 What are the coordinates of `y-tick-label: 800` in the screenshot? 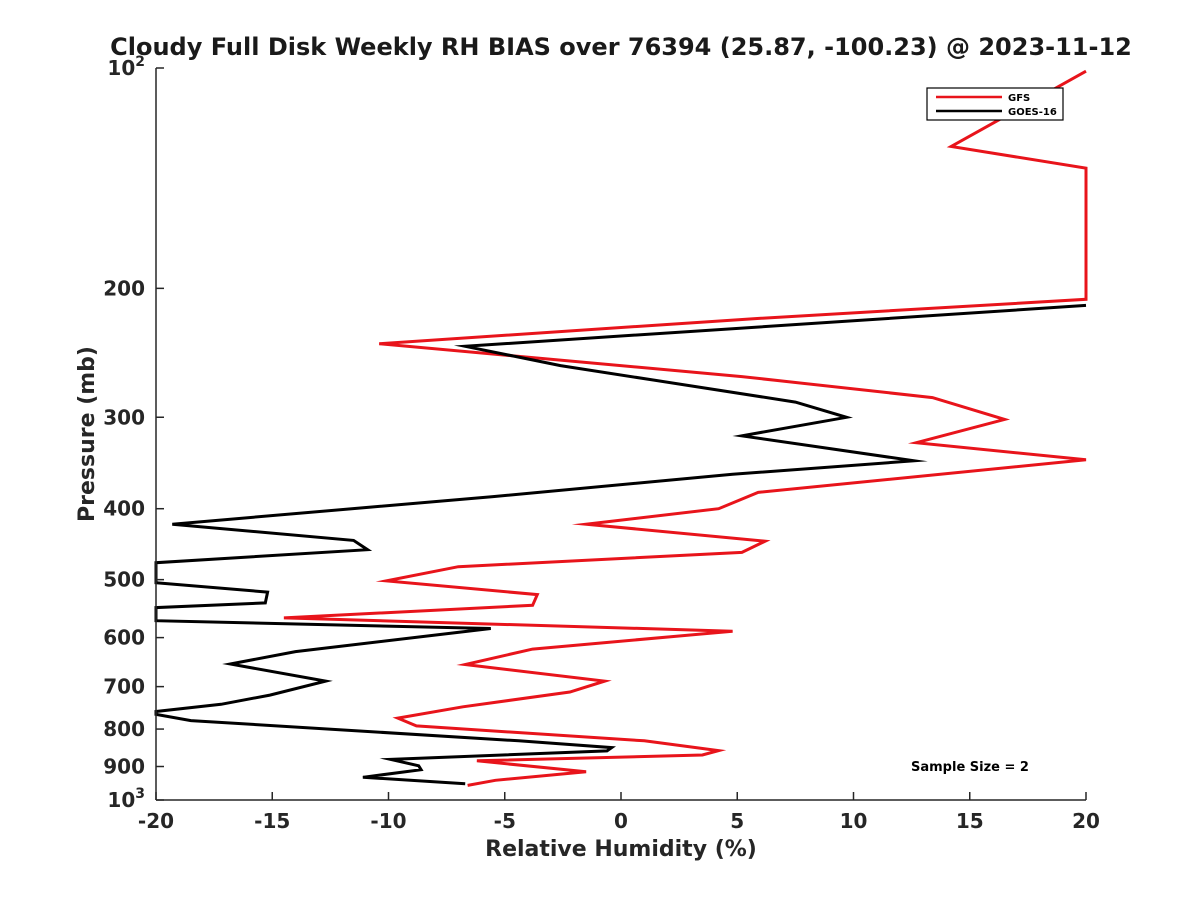 It's located at (124, 729).